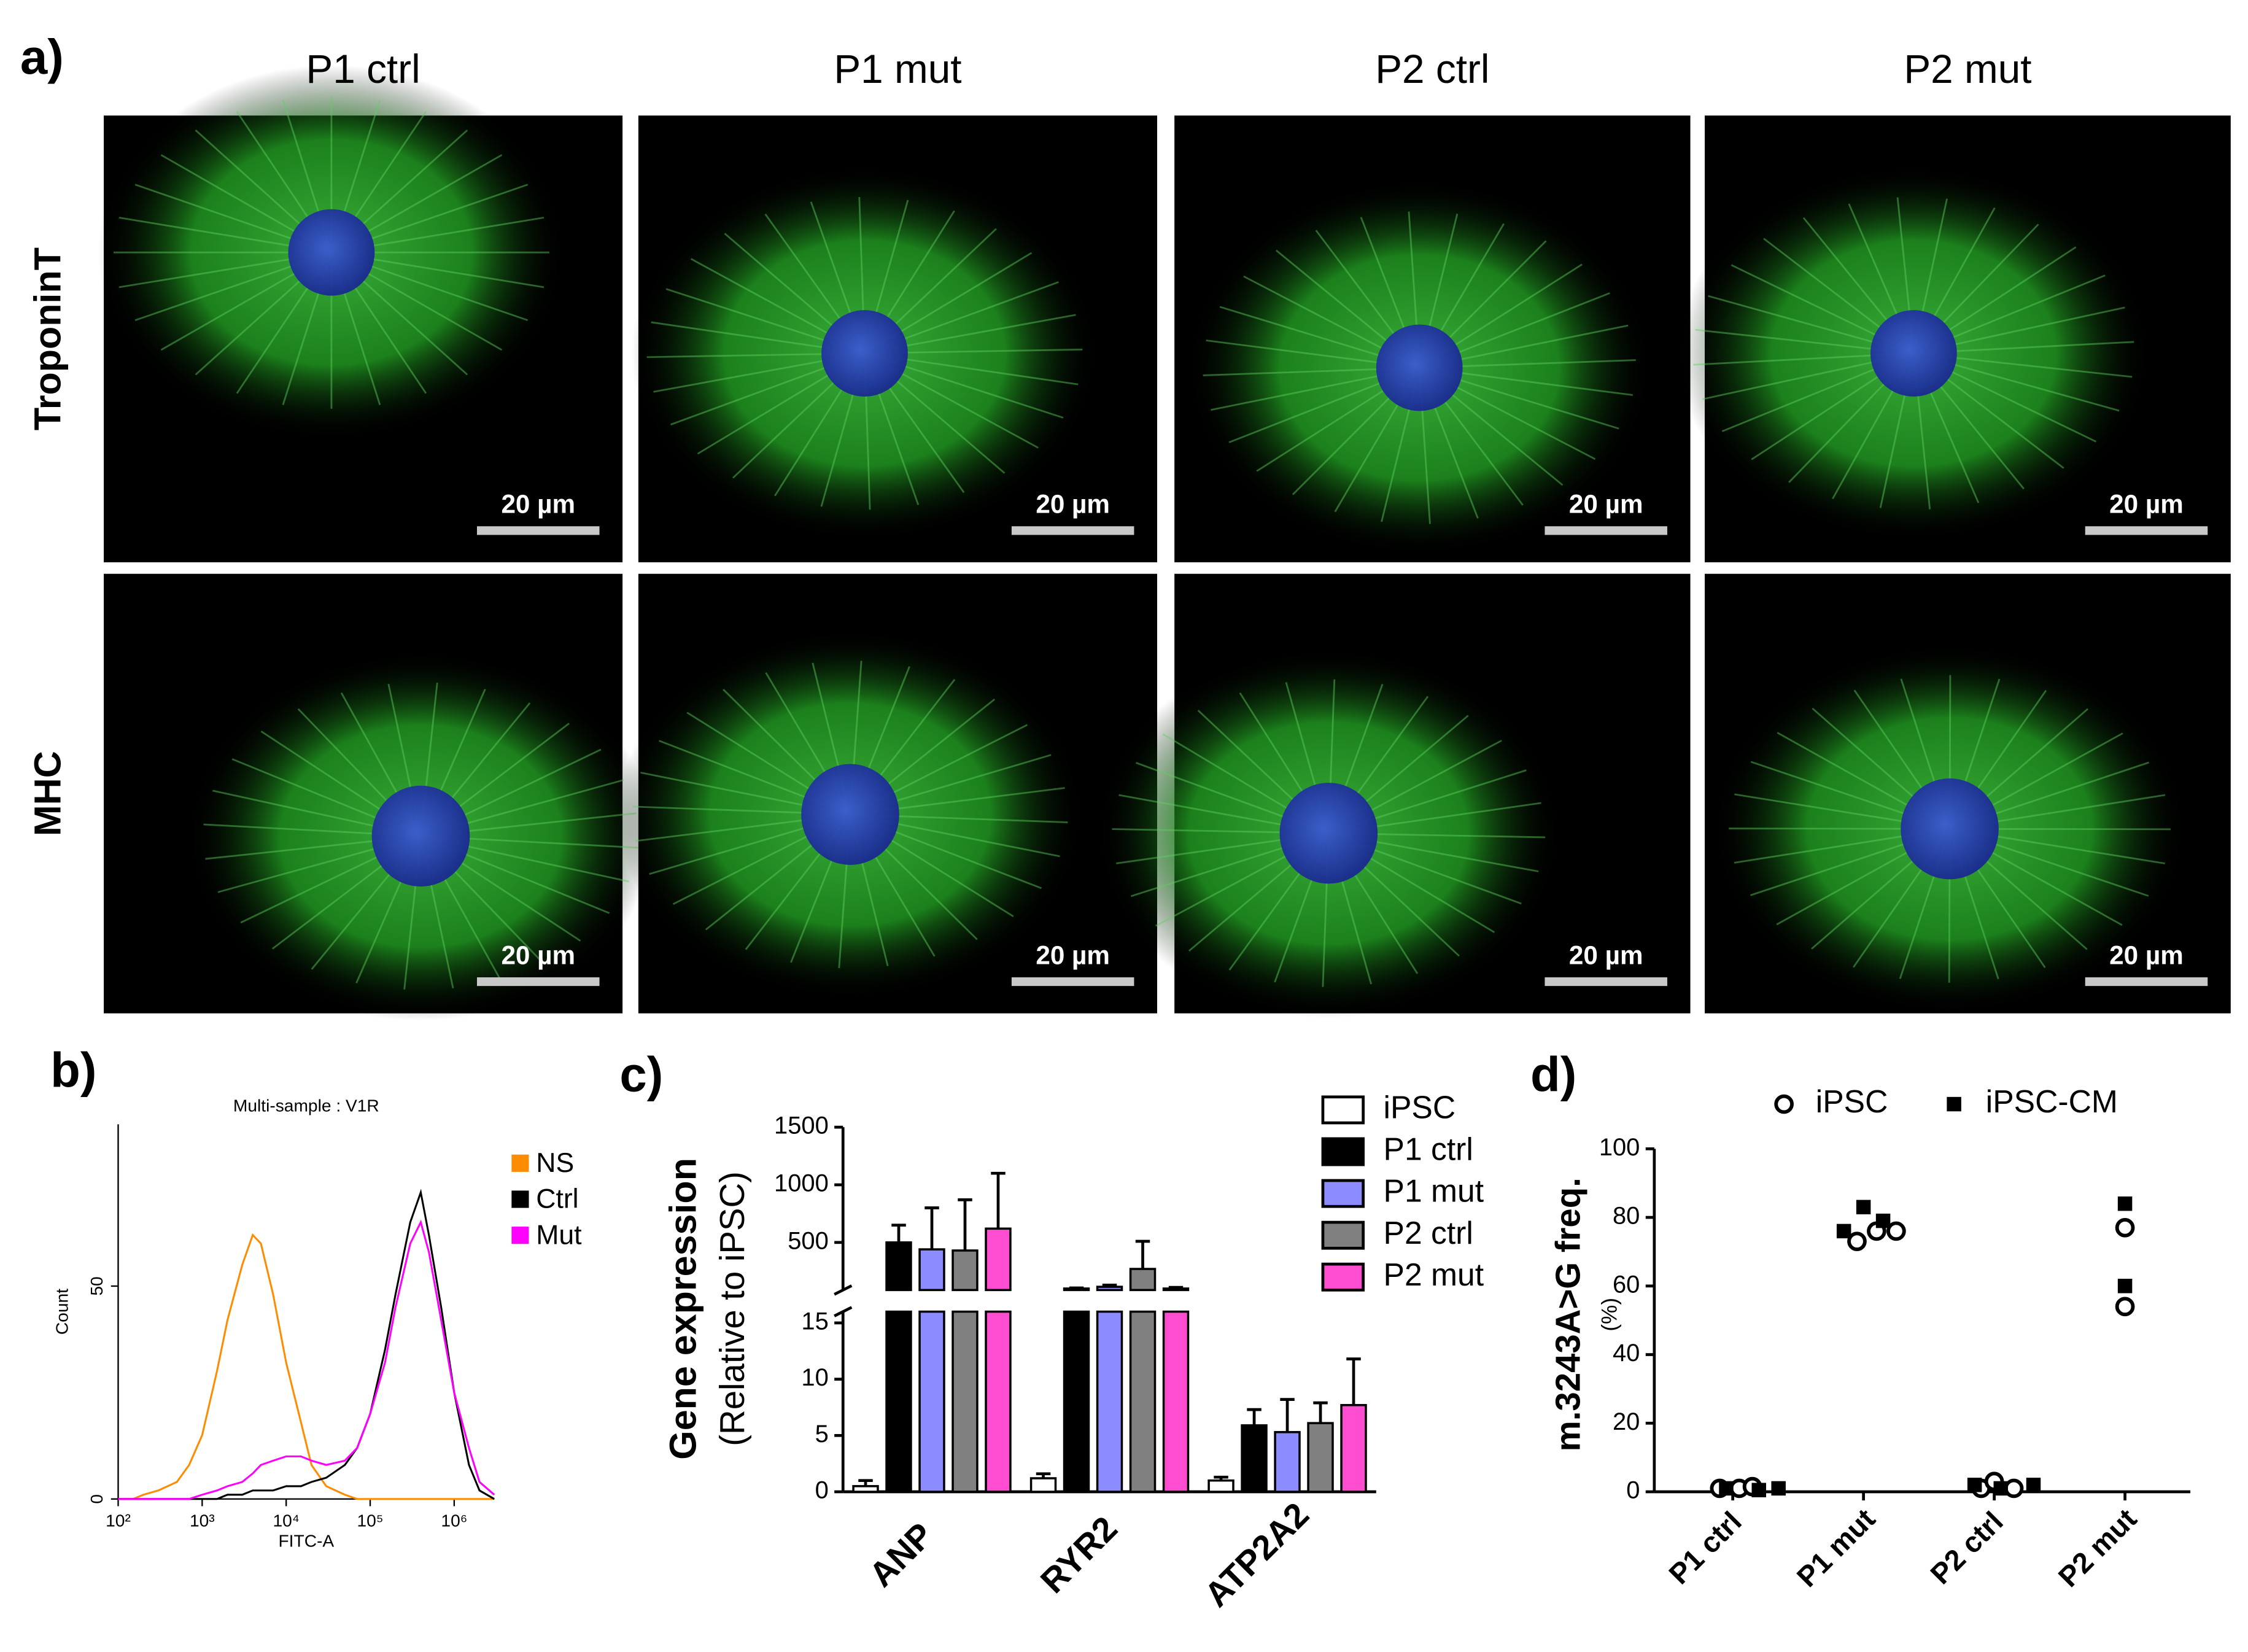 The image size is (2248, 1652). What do you see at coordinates (306, 1105) in the screenshot?
I see `chart-title: Multi-sample : V1R` at bounding box center [306, 1105].